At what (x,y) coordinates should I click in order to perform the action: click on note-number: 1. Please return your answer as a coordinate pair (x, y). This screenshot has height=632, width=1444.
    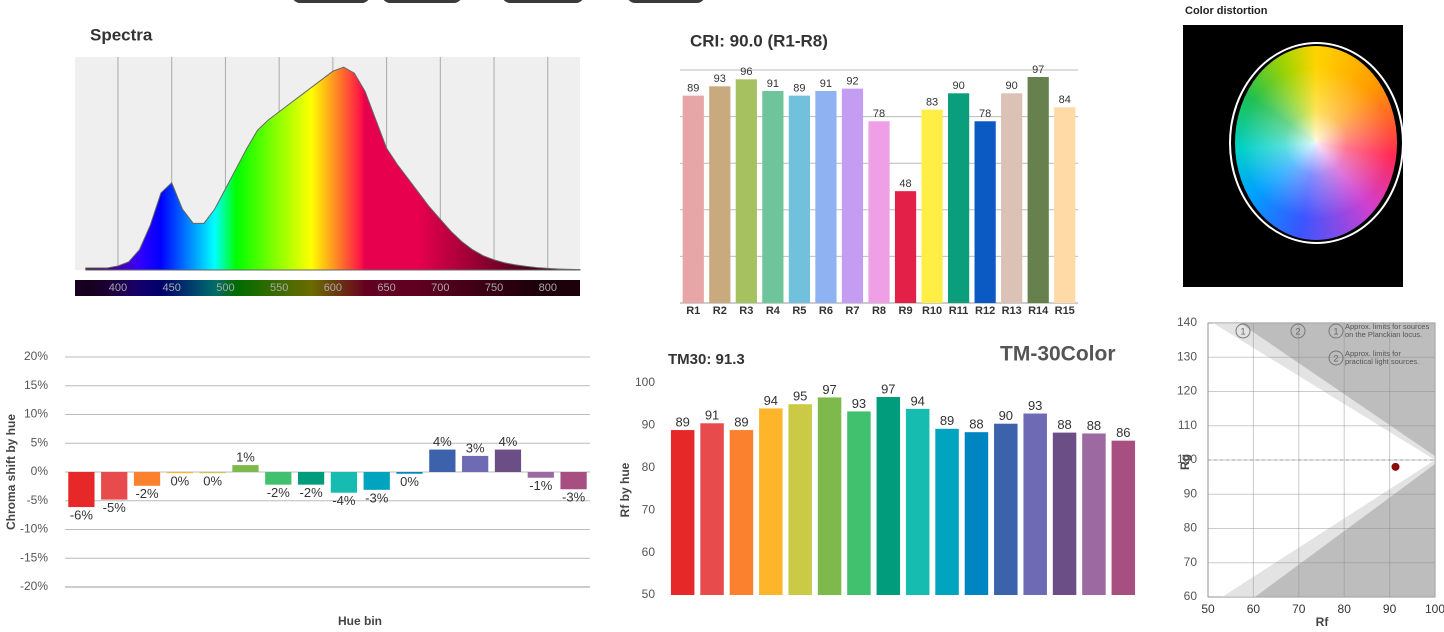
    Looking at the image, I should click on (1335, 331).